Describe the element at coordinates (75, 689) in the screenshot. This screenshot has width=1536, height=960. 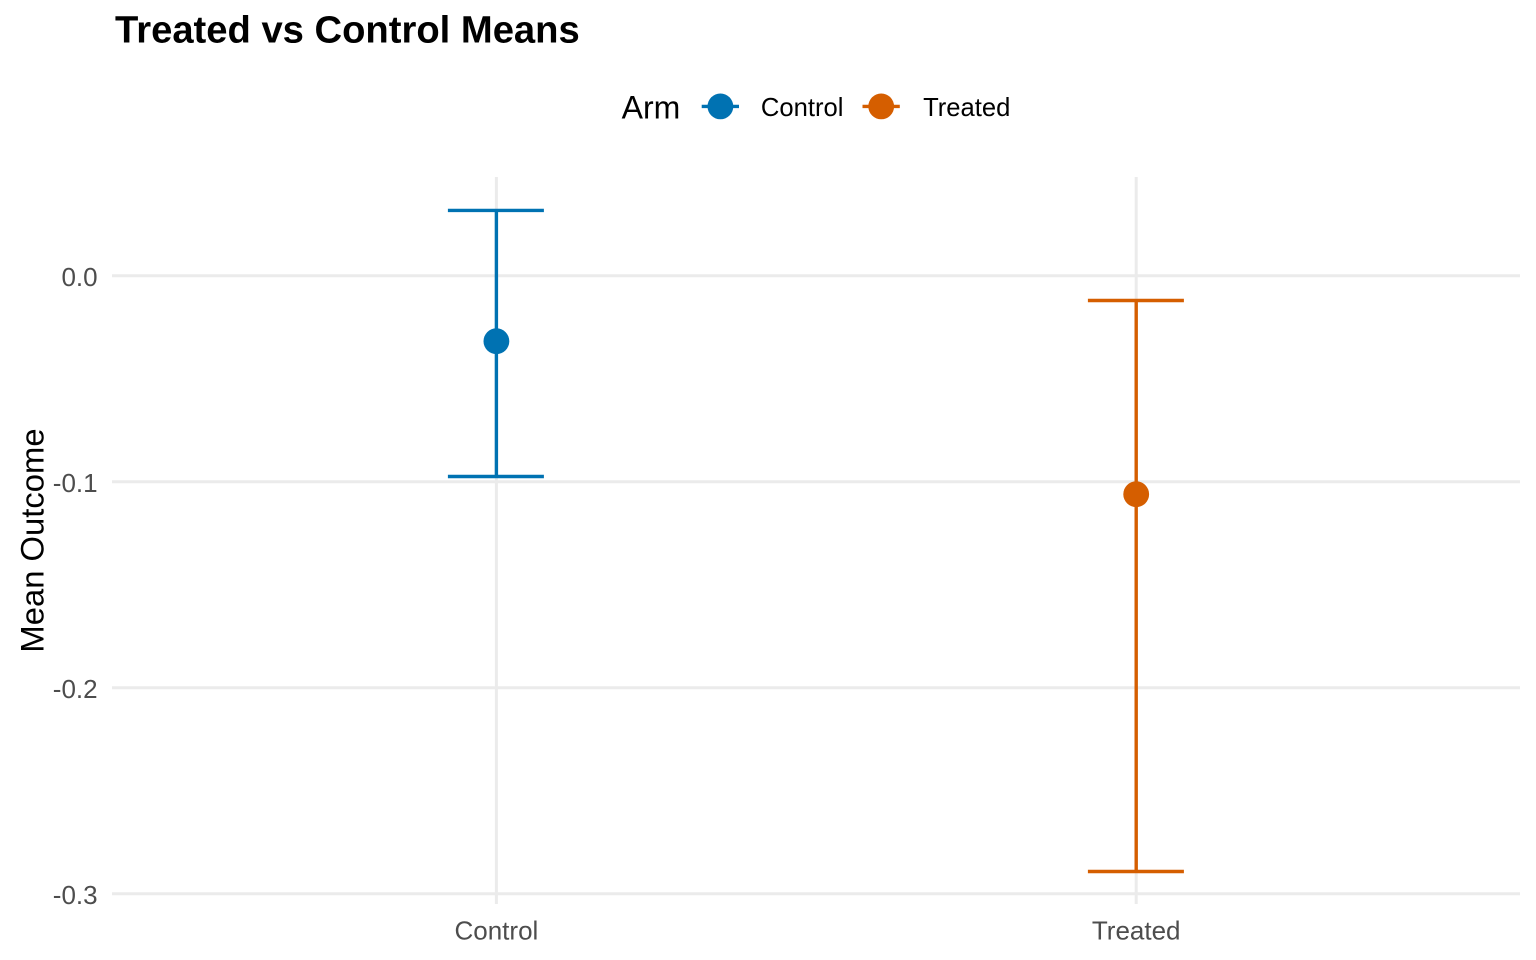
I see `svg-text: -0.2` at that location.